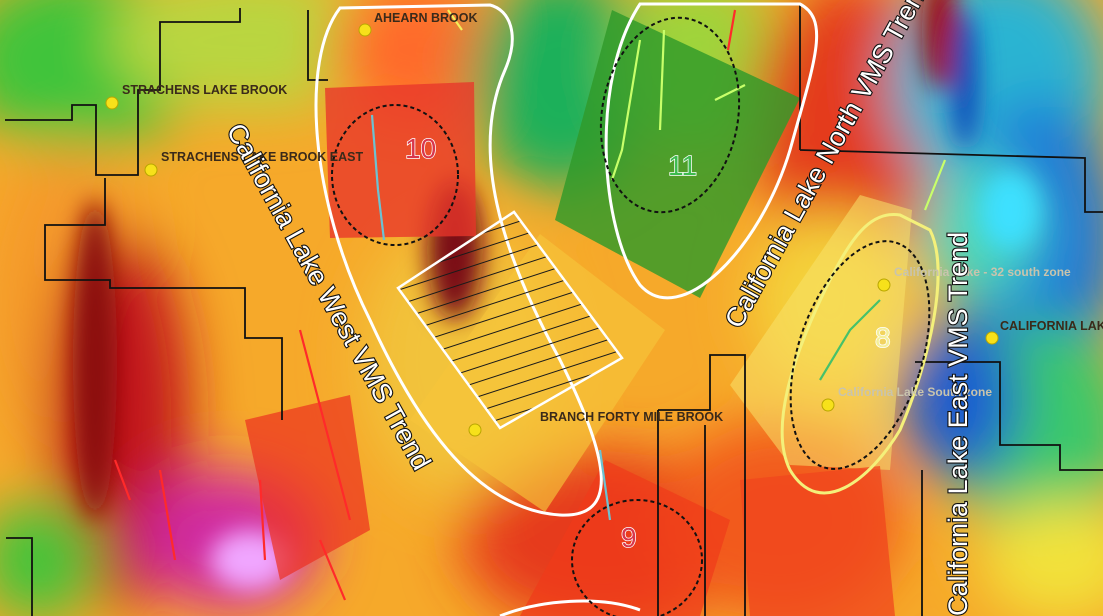 Image resolution: width=1103 pixels, height=616 pixels. Describe the element at coordinates (817, 541) in the screenshot. I see `target-box-se` at that location.